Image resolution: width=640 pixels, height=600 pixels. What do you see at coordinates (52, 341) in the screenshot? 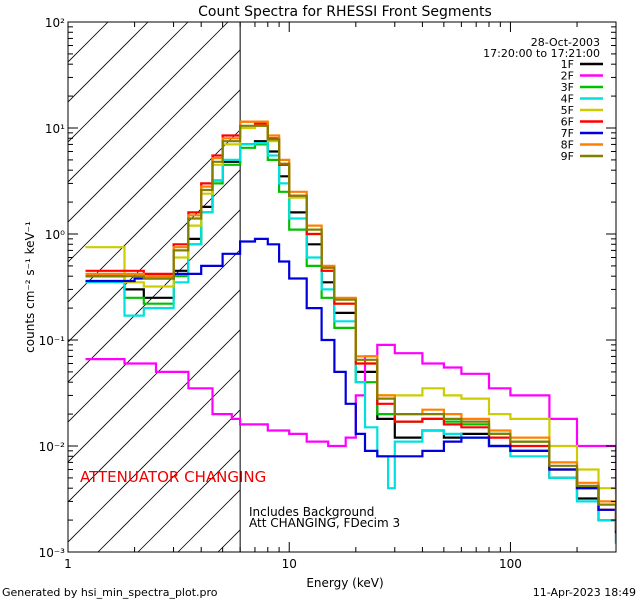
I see `y-tick-label: 10⁻¹` at bounding box center [52, 341].